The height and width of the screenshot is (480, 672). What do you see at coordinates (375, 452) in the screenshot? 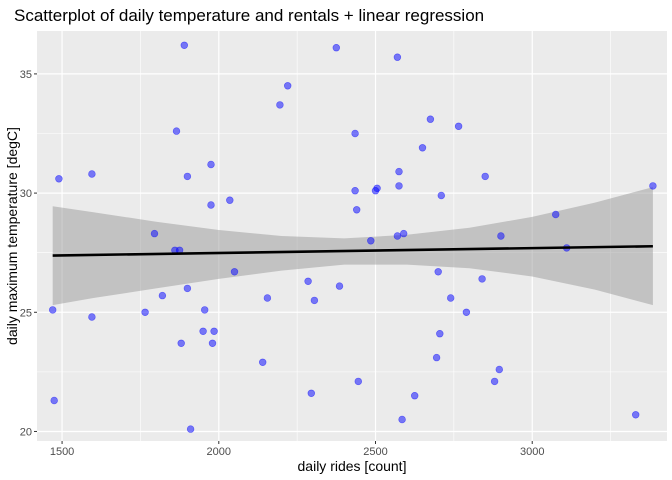
I see `x-tick-label: 2500` at bounding box center [375, 452].